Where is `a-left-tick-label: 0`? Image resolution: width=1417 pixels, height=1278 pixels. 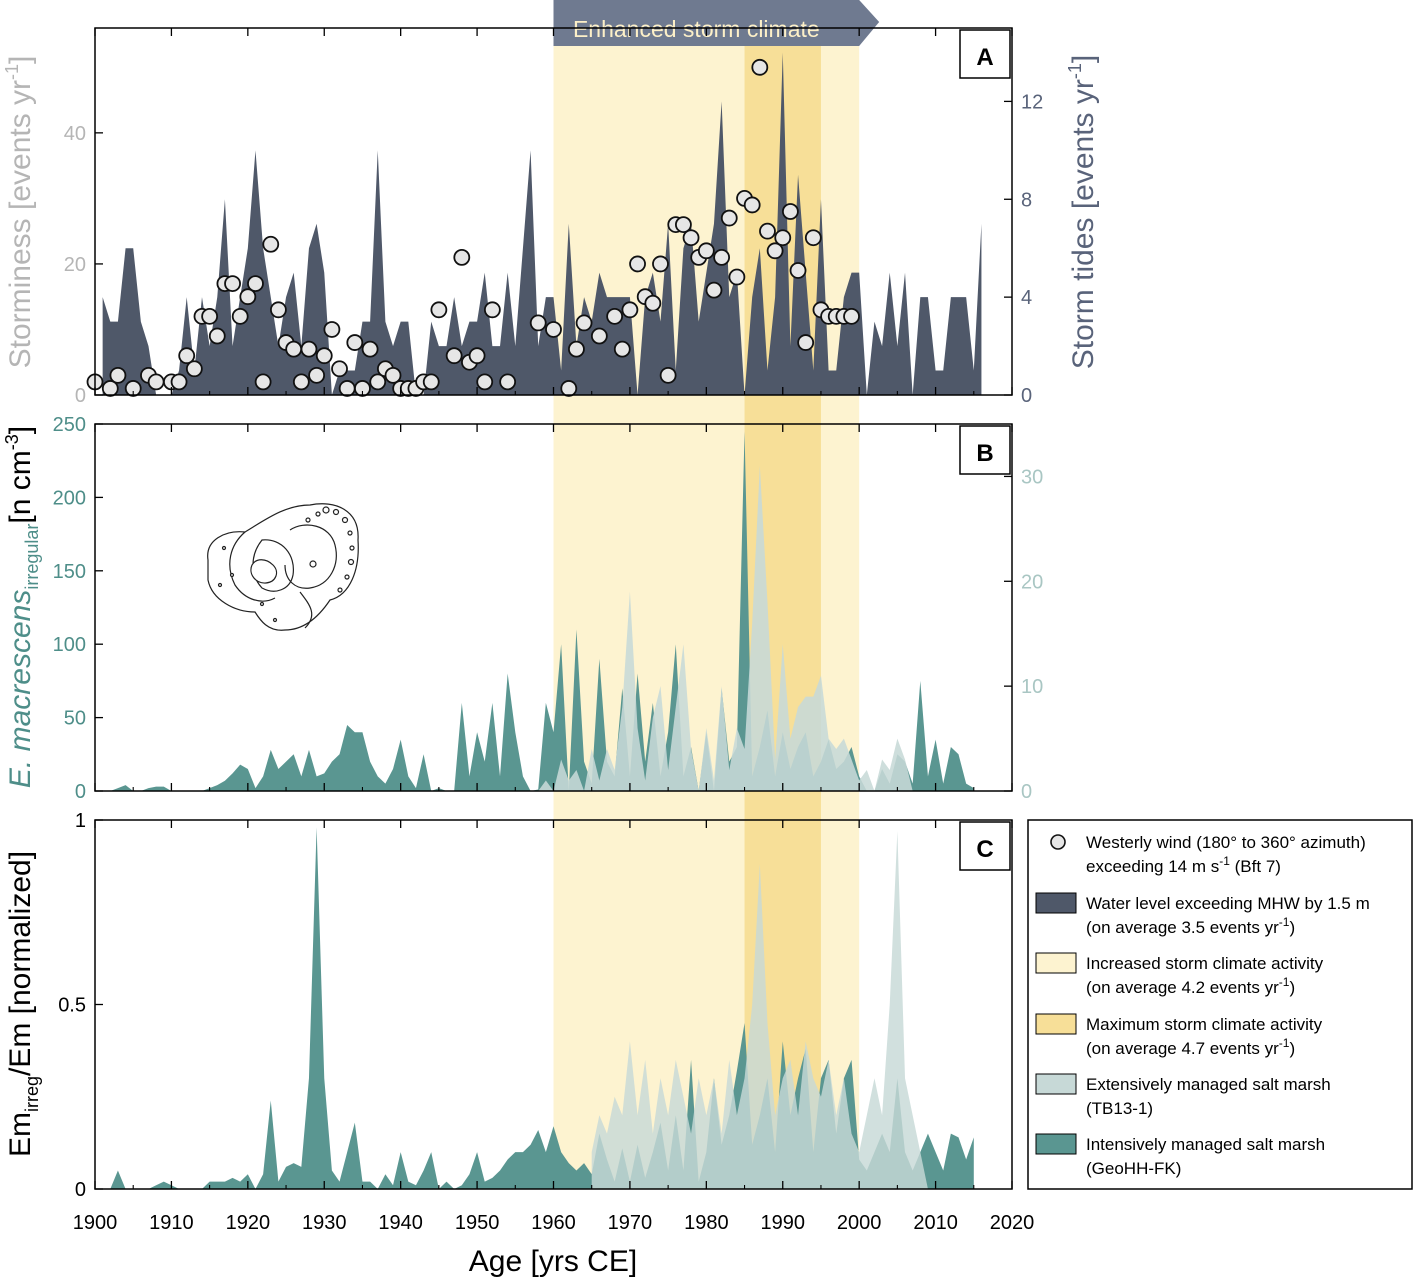
a-left-tick-label: 0 is located at coordinates (80, 396).